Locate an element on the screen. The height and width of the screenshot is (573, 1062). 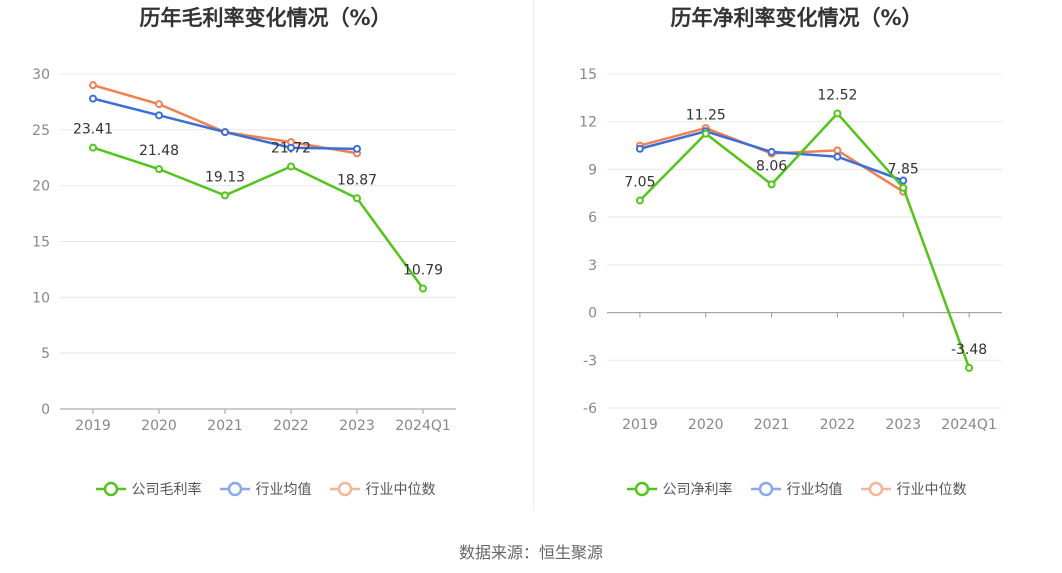
data-label: 21.48 is located at coordinates (159, 151).